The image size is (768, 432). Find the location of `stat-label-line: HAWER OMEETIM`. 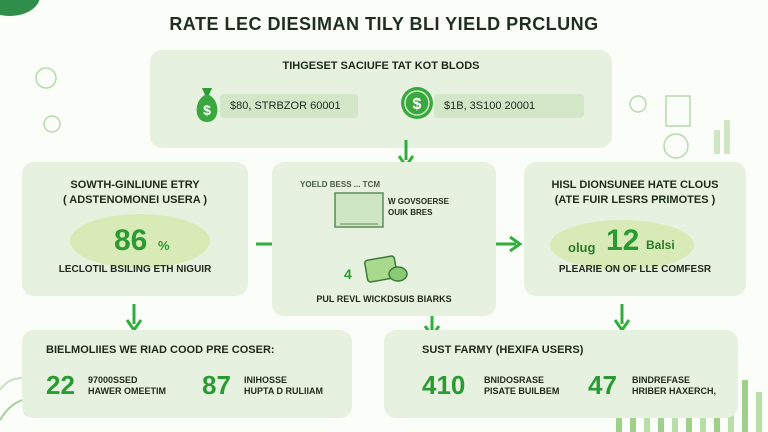

stat-label-line: HAWER OMEETIM is located at coordinates (127, 391).